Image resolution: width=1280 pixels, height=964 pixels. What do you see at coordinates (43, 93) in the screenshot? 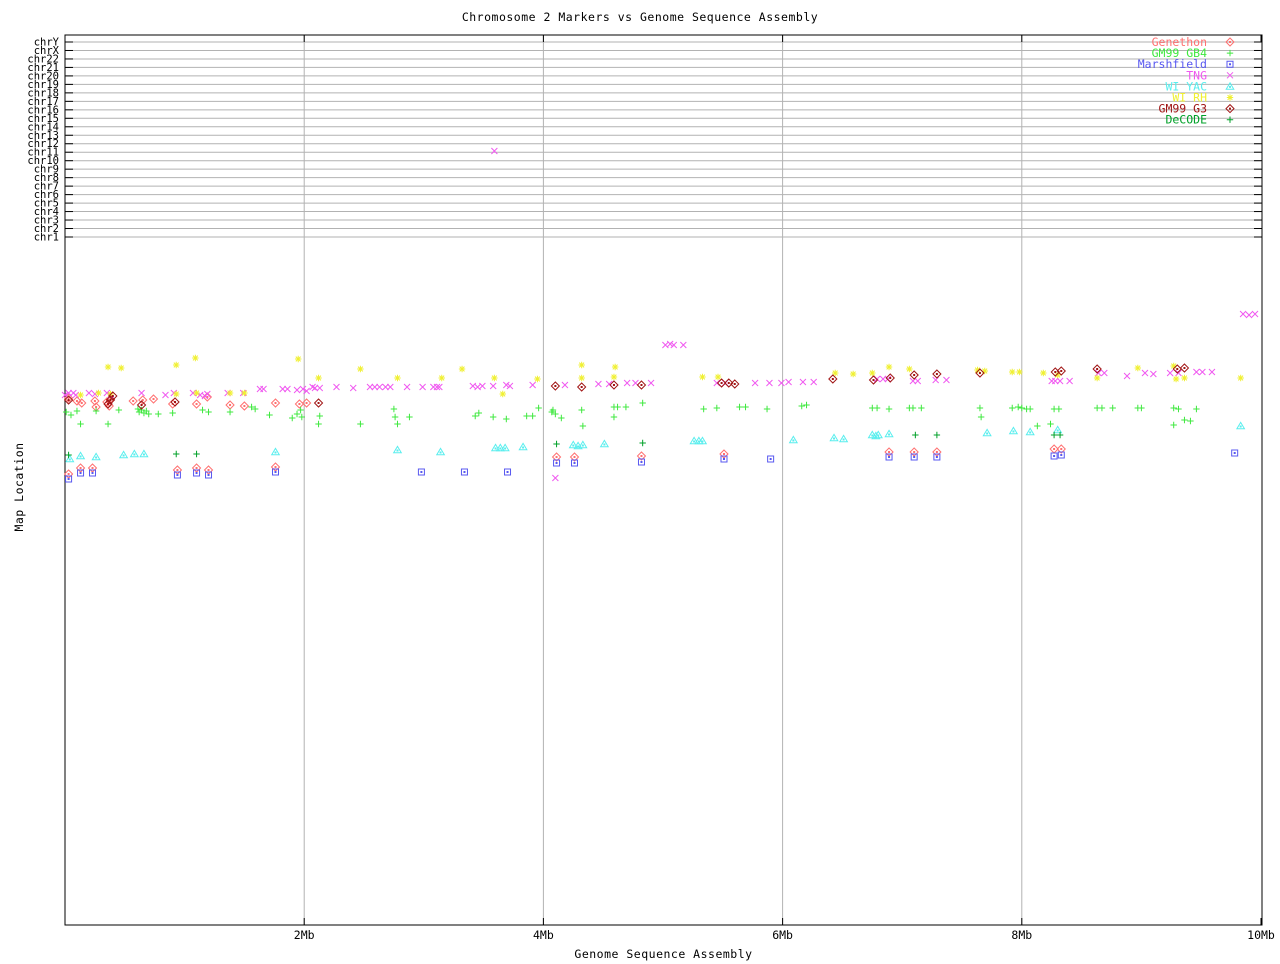
I see `chr-label: chr18` at bounding box center [43, 93].